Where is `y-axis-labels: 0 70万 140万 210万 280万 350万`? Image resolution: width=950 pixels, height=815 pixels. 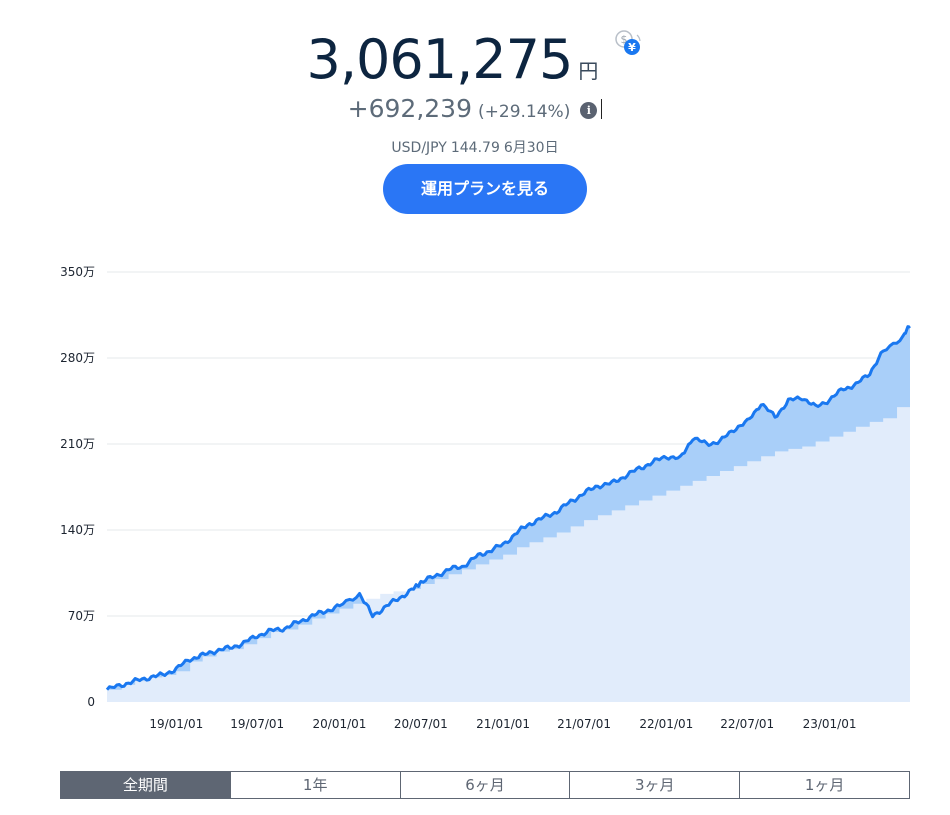 y-axis-labels: 0 70万 140万 210万 280万 350万 is located at coordinates (77, 487).